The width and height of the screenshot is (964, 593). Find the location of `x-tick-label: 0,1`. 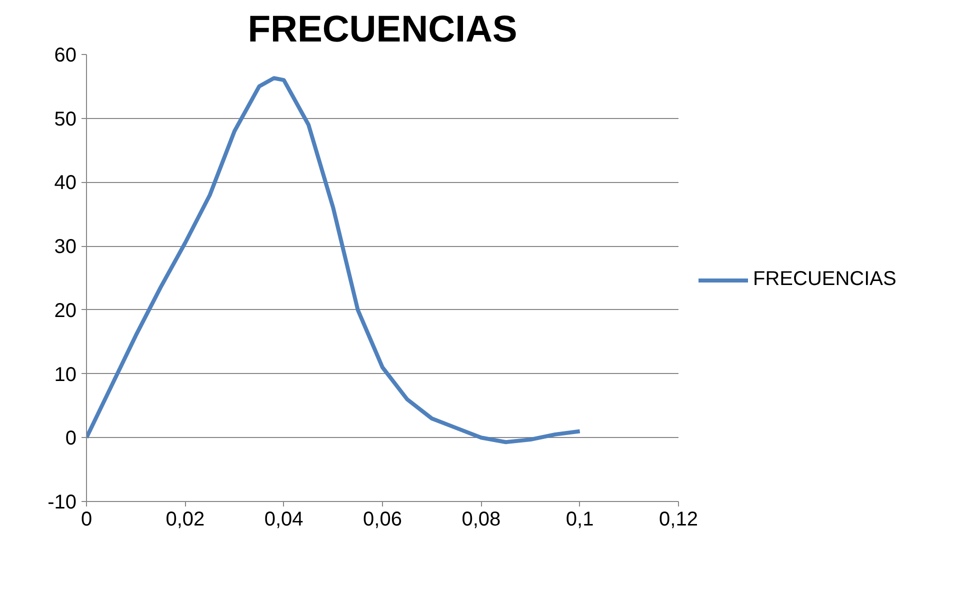

x-tick-label: 0,1 is located at coordinates (580, 519).